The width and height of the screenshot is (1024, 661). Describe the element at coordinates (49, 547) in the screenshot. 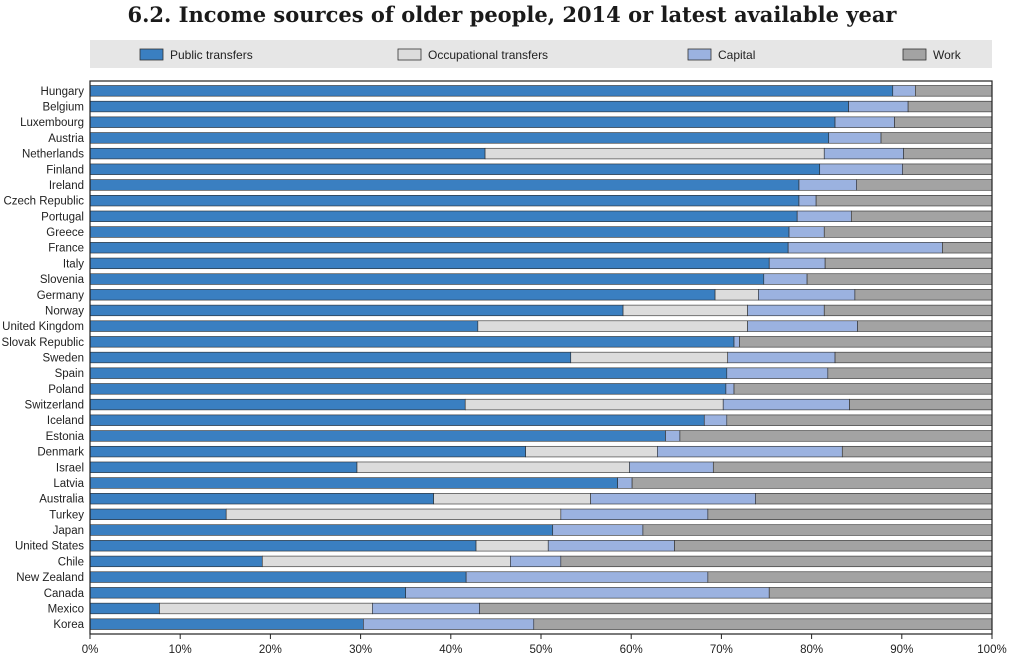

I see `category-label-united-states: United States` at that location.